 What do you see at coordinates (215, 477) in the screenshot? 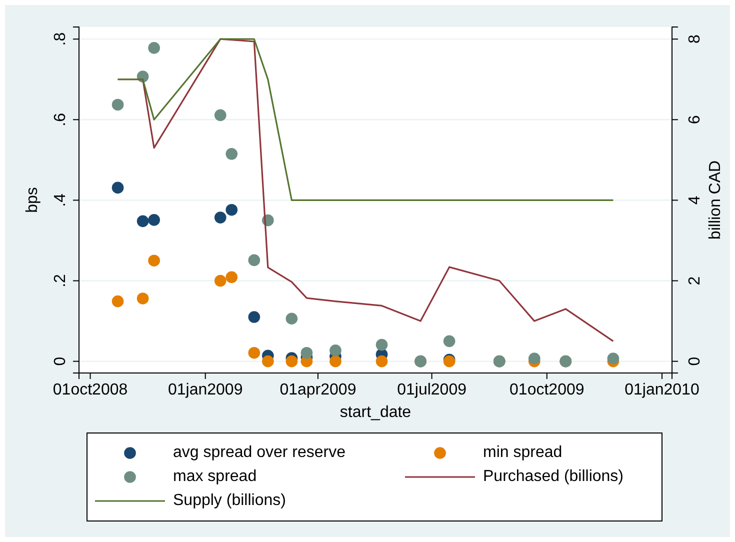
I see `legend-label: max spread` at bounding box center [215, 477].